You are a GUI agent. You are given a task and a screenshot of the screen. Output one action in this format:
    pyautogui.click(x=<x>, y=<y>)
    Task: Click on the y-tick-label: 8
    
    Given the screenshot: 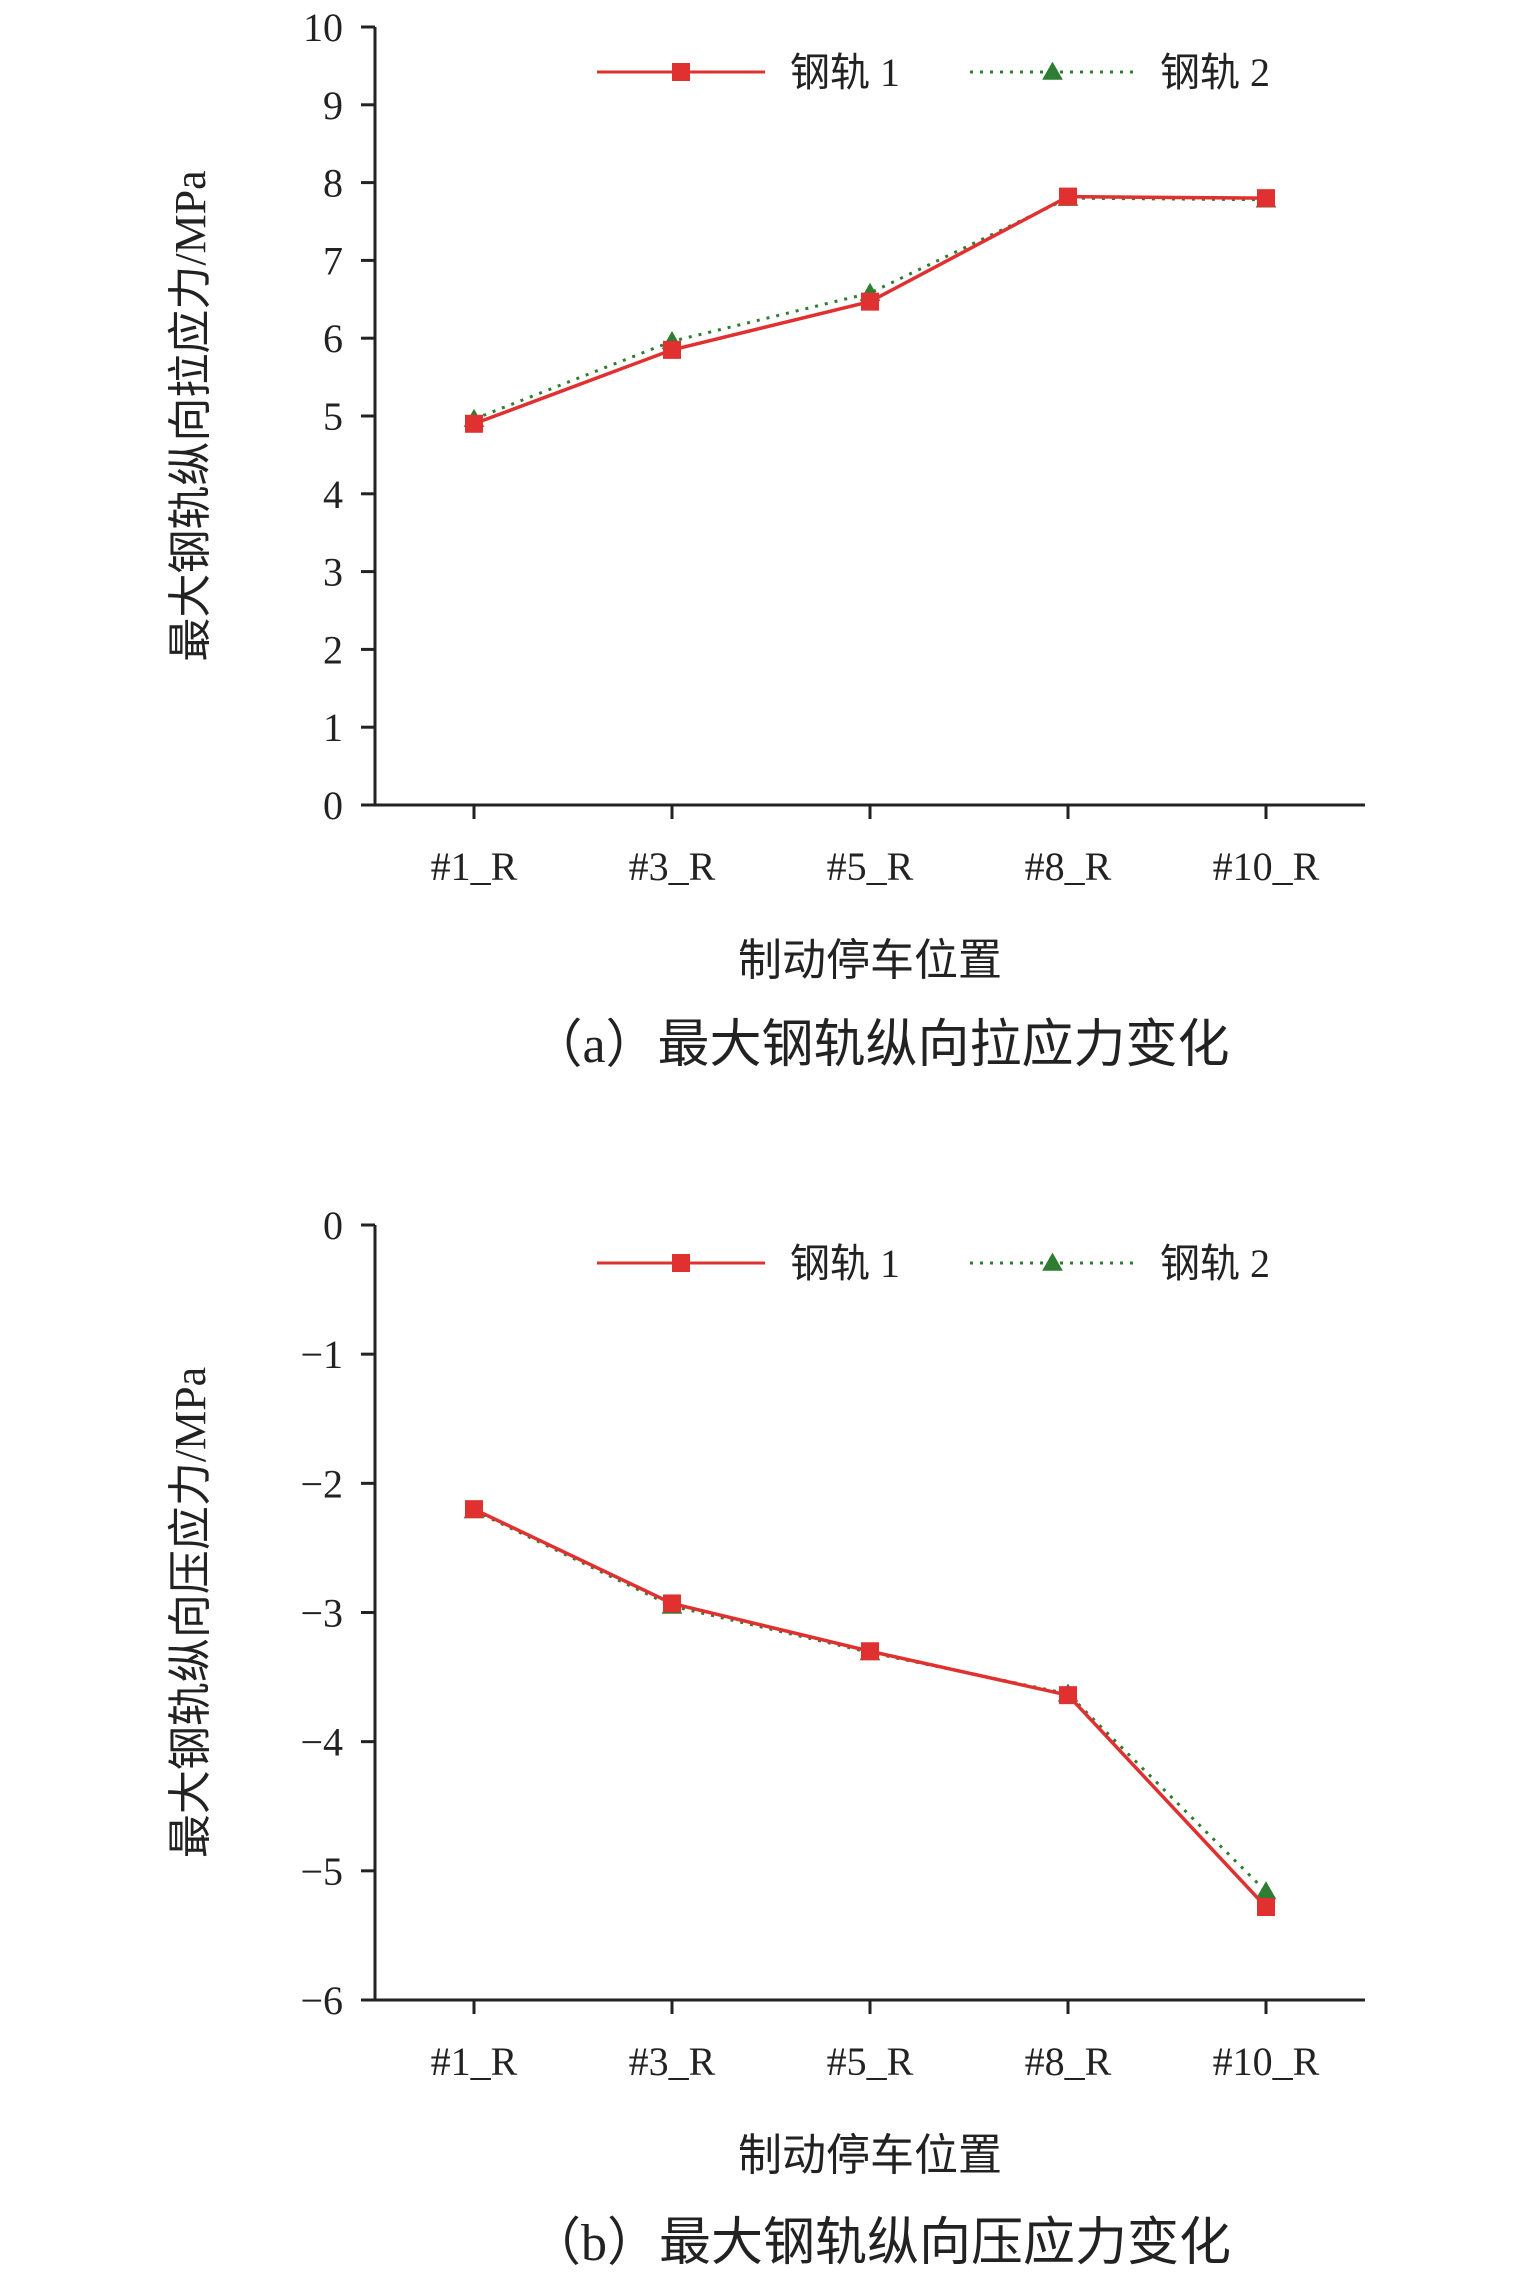 What is the action you would take?
    pyautogui.click(x=333, y=183)
    